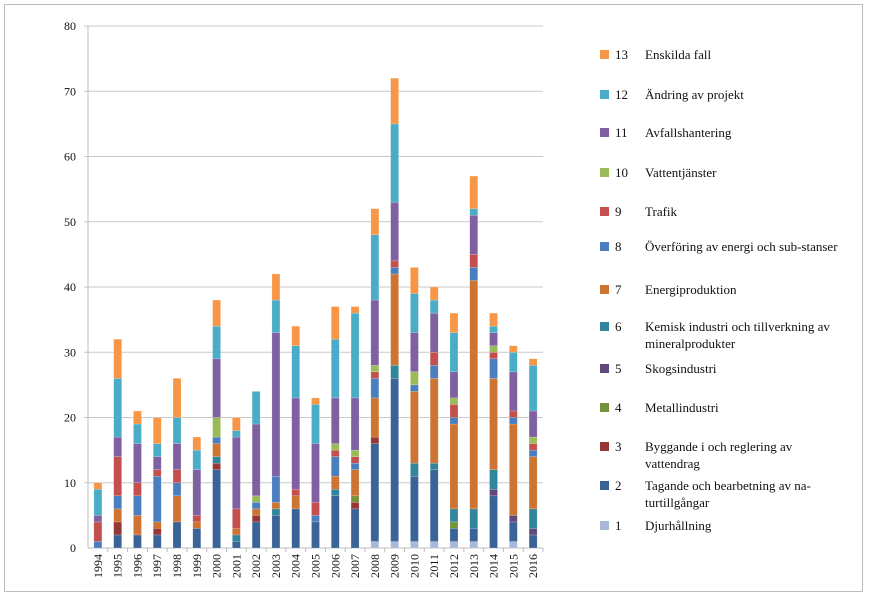  I want to click on bar-segment-8-2002, so click(256, 506).